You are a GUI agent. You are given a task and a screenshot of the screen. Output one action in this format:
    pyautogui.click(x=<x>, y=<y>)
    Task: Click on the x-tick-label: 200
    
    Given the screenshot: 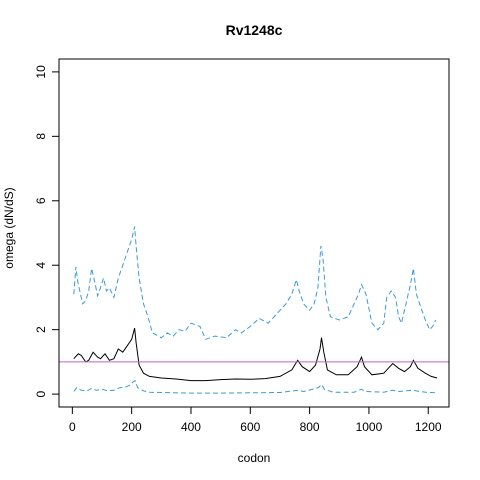 What is the action you would take?
    pyautogui.click(x=132, y=427)
    